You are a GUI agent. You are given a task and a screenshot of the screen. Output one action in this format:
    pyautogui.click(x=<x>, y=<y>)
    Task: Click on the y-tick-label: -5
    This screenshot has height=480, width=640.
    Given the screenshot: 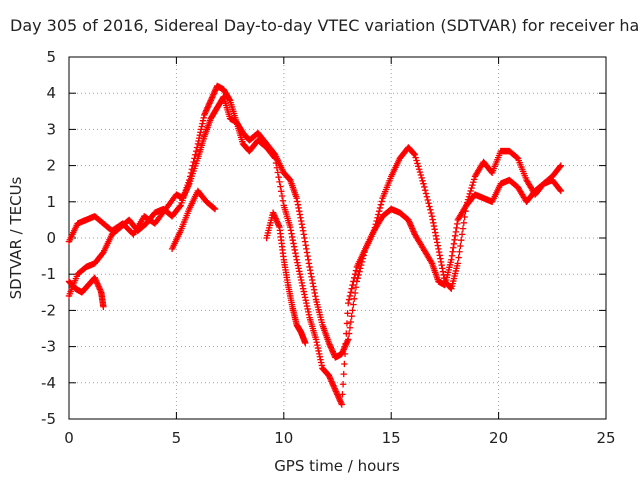 What is the action you would take?
    pyautogui.click(x=48, y=419)
    